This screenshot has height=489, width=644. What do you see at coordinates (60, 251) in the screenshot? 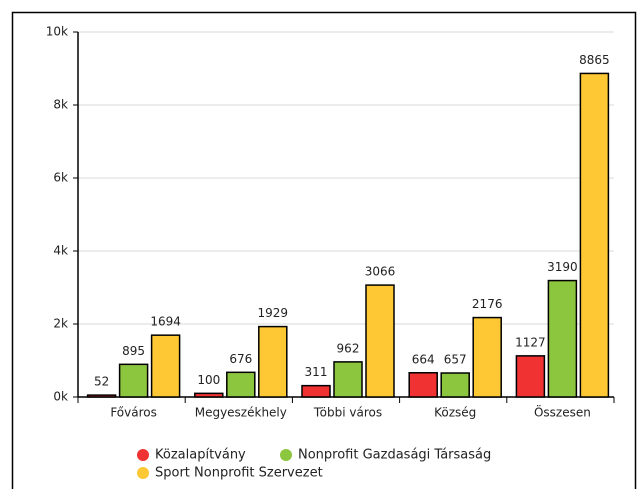
I see `y-tick-label: 4k` at bounding box center [60, 251].